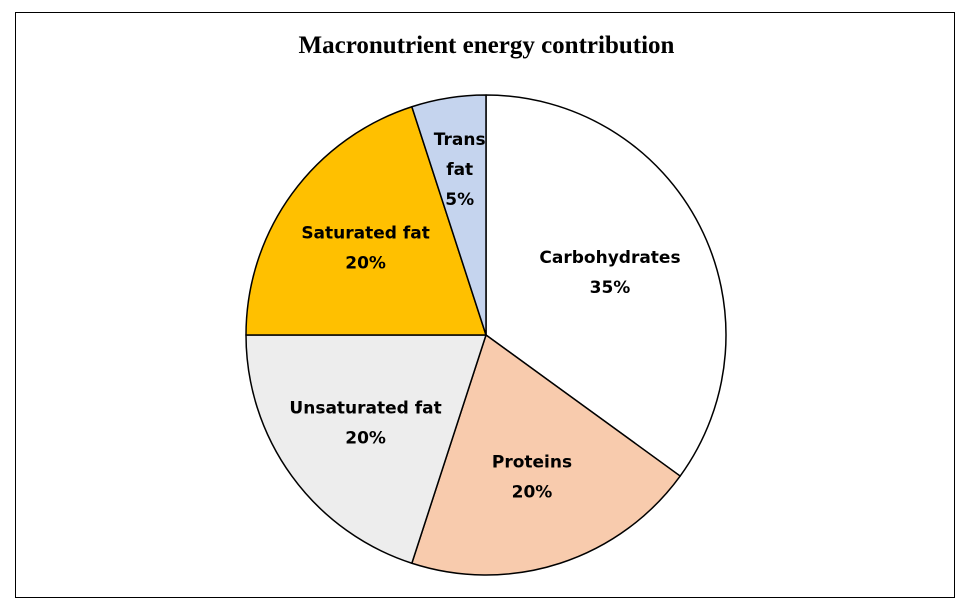  I want to click on pie-label-proteins: Proteins 20%, so click(532, 478).